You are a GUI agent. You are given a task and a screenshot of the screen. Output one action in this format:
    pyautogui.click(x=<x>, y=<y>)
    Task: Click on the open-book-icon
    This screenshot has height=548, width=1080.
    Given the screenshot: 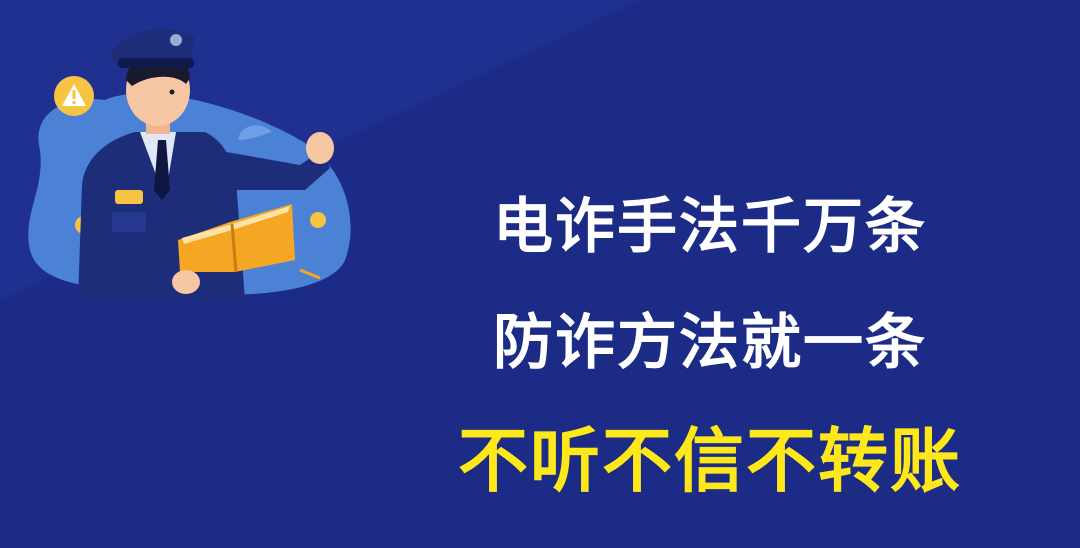 What is the action you would take?
    pyautogui.click(x=236, y=238)
    